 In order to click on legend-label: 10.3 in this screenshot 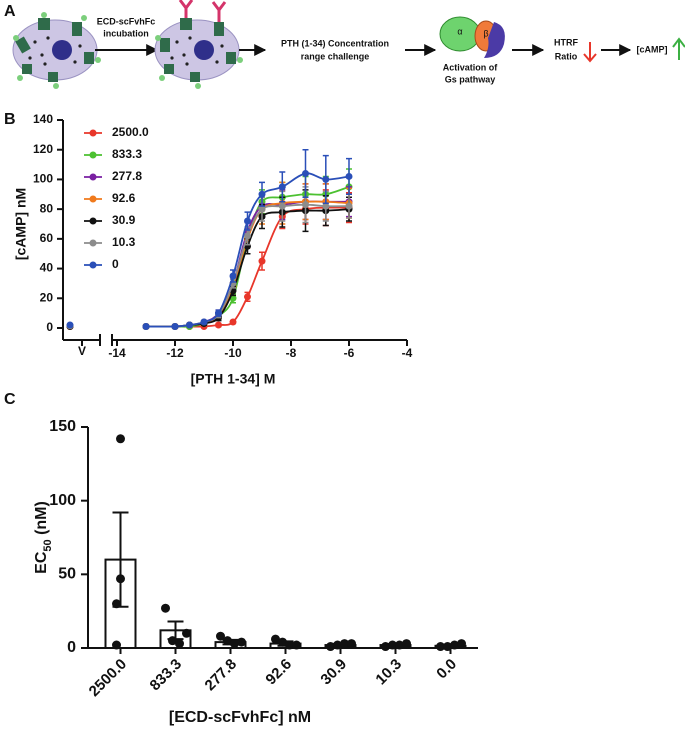, I will do `click(124, 242)`.